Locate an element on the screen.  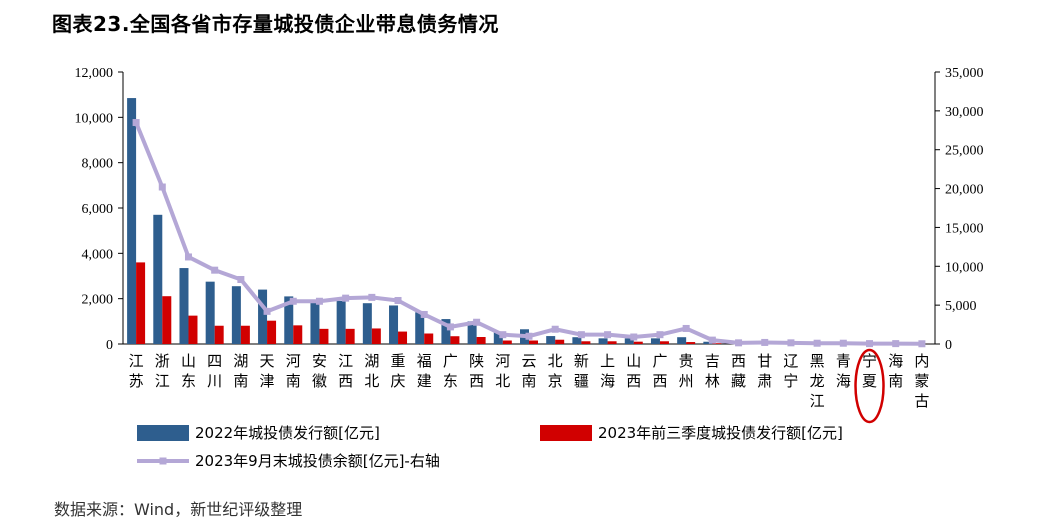
legend-2022-issuance-swatch is located at coordinates (163, 433).